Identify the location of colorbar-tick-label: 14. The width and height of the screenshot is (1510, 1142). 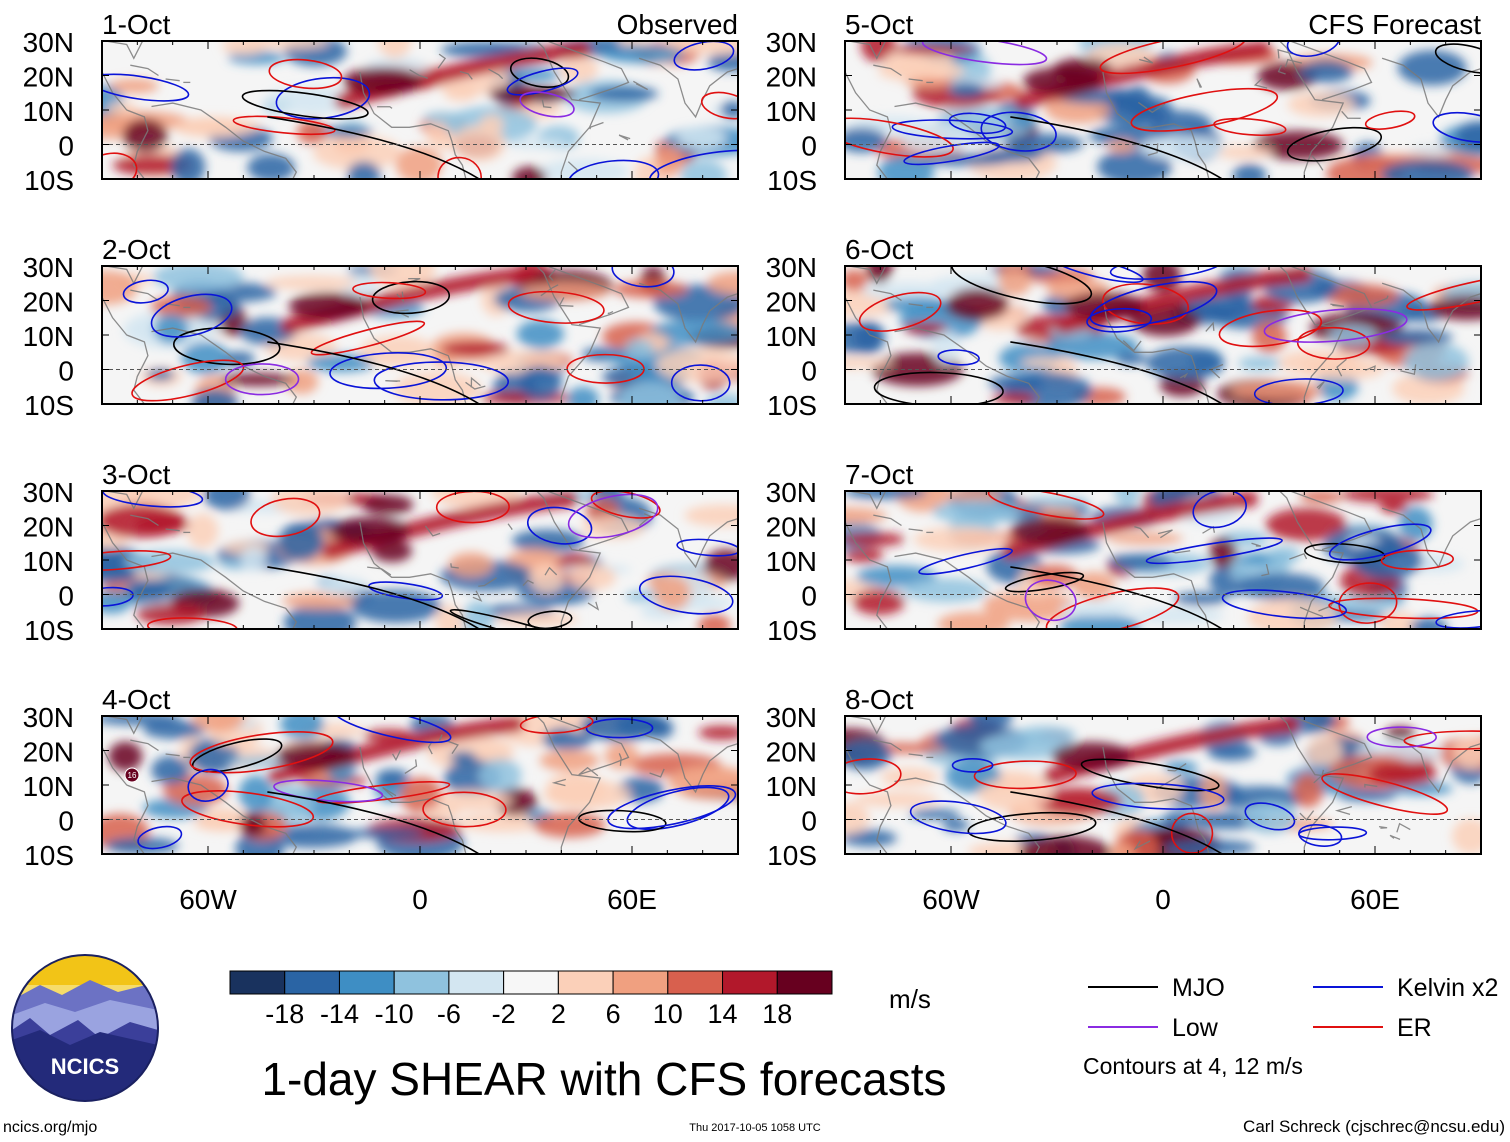
(723, 1014).